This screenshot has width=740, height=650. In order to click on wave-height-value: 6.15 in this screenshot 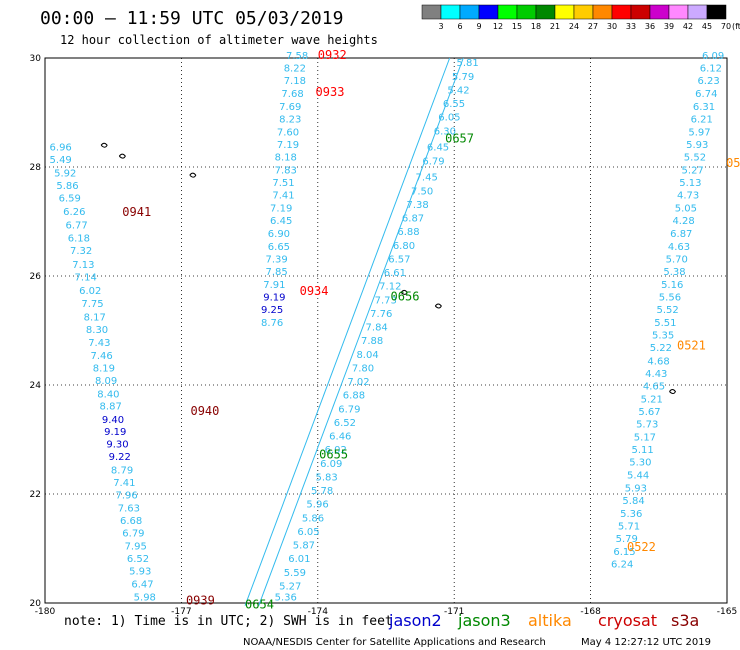, I will do `click(624, 552)`.